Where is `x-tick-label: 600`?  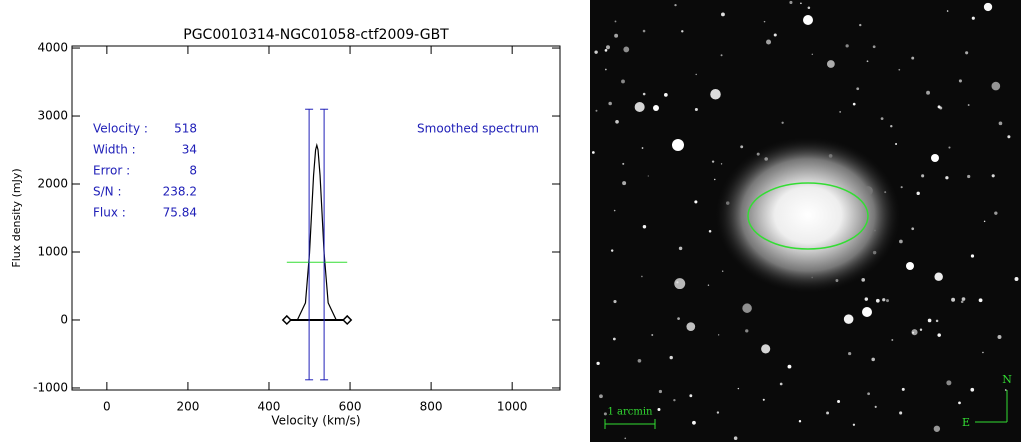 x-tick-label: 600 is located at coordinates (350, 407).